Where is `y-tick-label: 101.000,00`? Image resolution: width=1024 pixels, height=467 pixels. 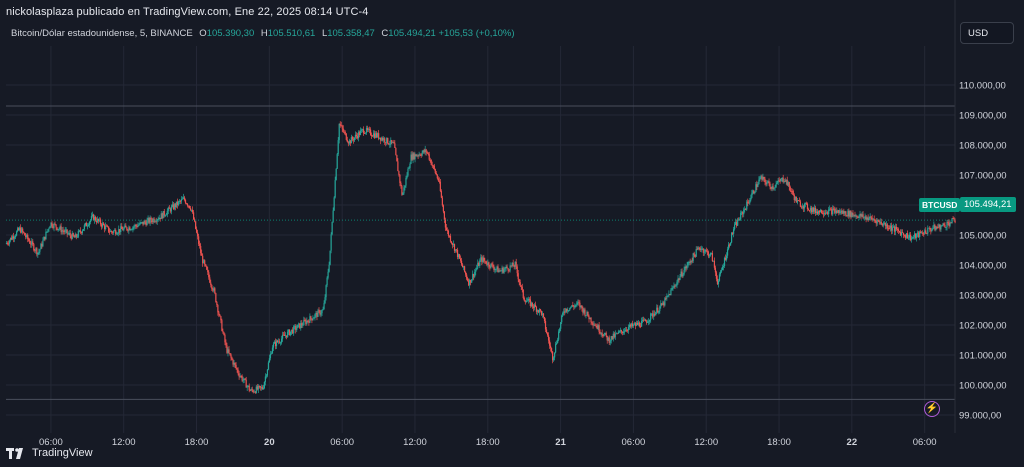 y-tick-label: 101.000,00 is located at coordinates (983, 356).